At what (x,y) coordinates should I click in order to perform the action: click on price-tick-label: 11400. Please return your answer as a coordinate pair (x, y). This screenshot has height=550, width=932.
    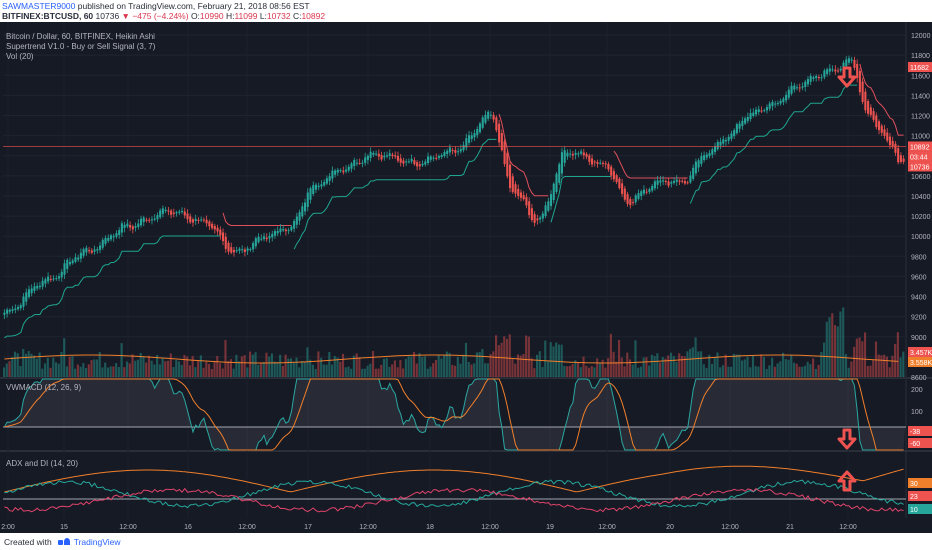
    Looking at the image, I should click on (920, 96).